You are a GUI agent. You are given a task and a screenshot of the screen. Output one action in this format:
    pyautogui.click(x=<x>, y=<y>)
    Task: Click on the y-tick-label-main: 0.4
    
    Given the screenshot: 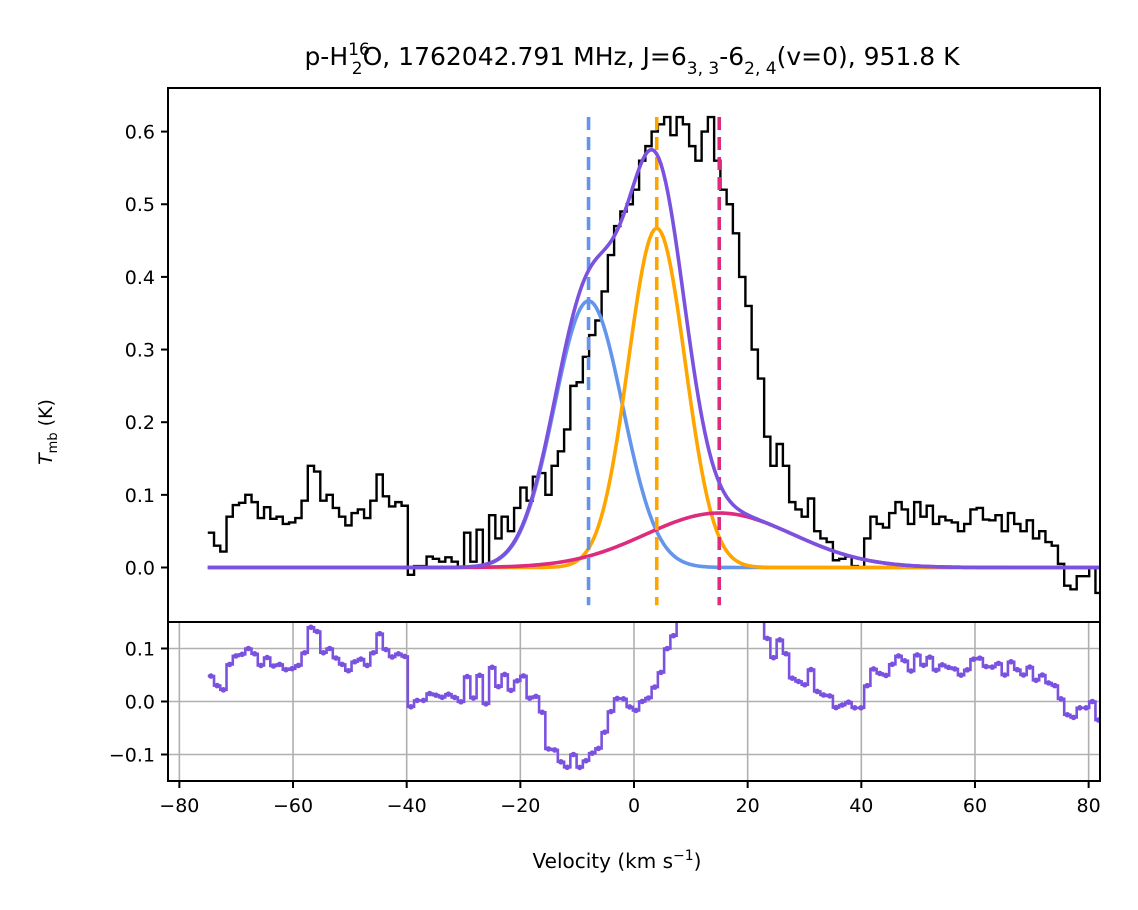 What is the action you would take?
    pyautogui.click(x=140, y=278)
    